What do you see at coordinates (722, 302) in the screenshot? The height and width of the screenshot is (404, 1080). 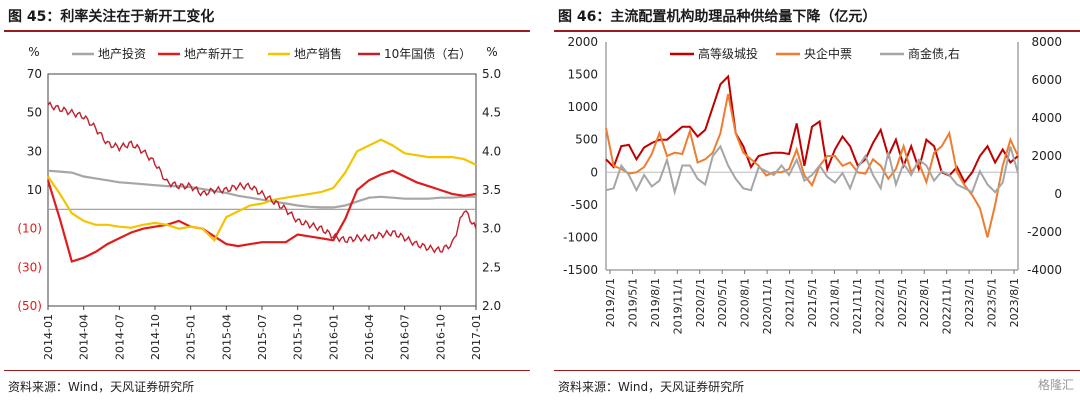 I see `x-tick-label: 2020/5/1` at bounding box center [722, 302].